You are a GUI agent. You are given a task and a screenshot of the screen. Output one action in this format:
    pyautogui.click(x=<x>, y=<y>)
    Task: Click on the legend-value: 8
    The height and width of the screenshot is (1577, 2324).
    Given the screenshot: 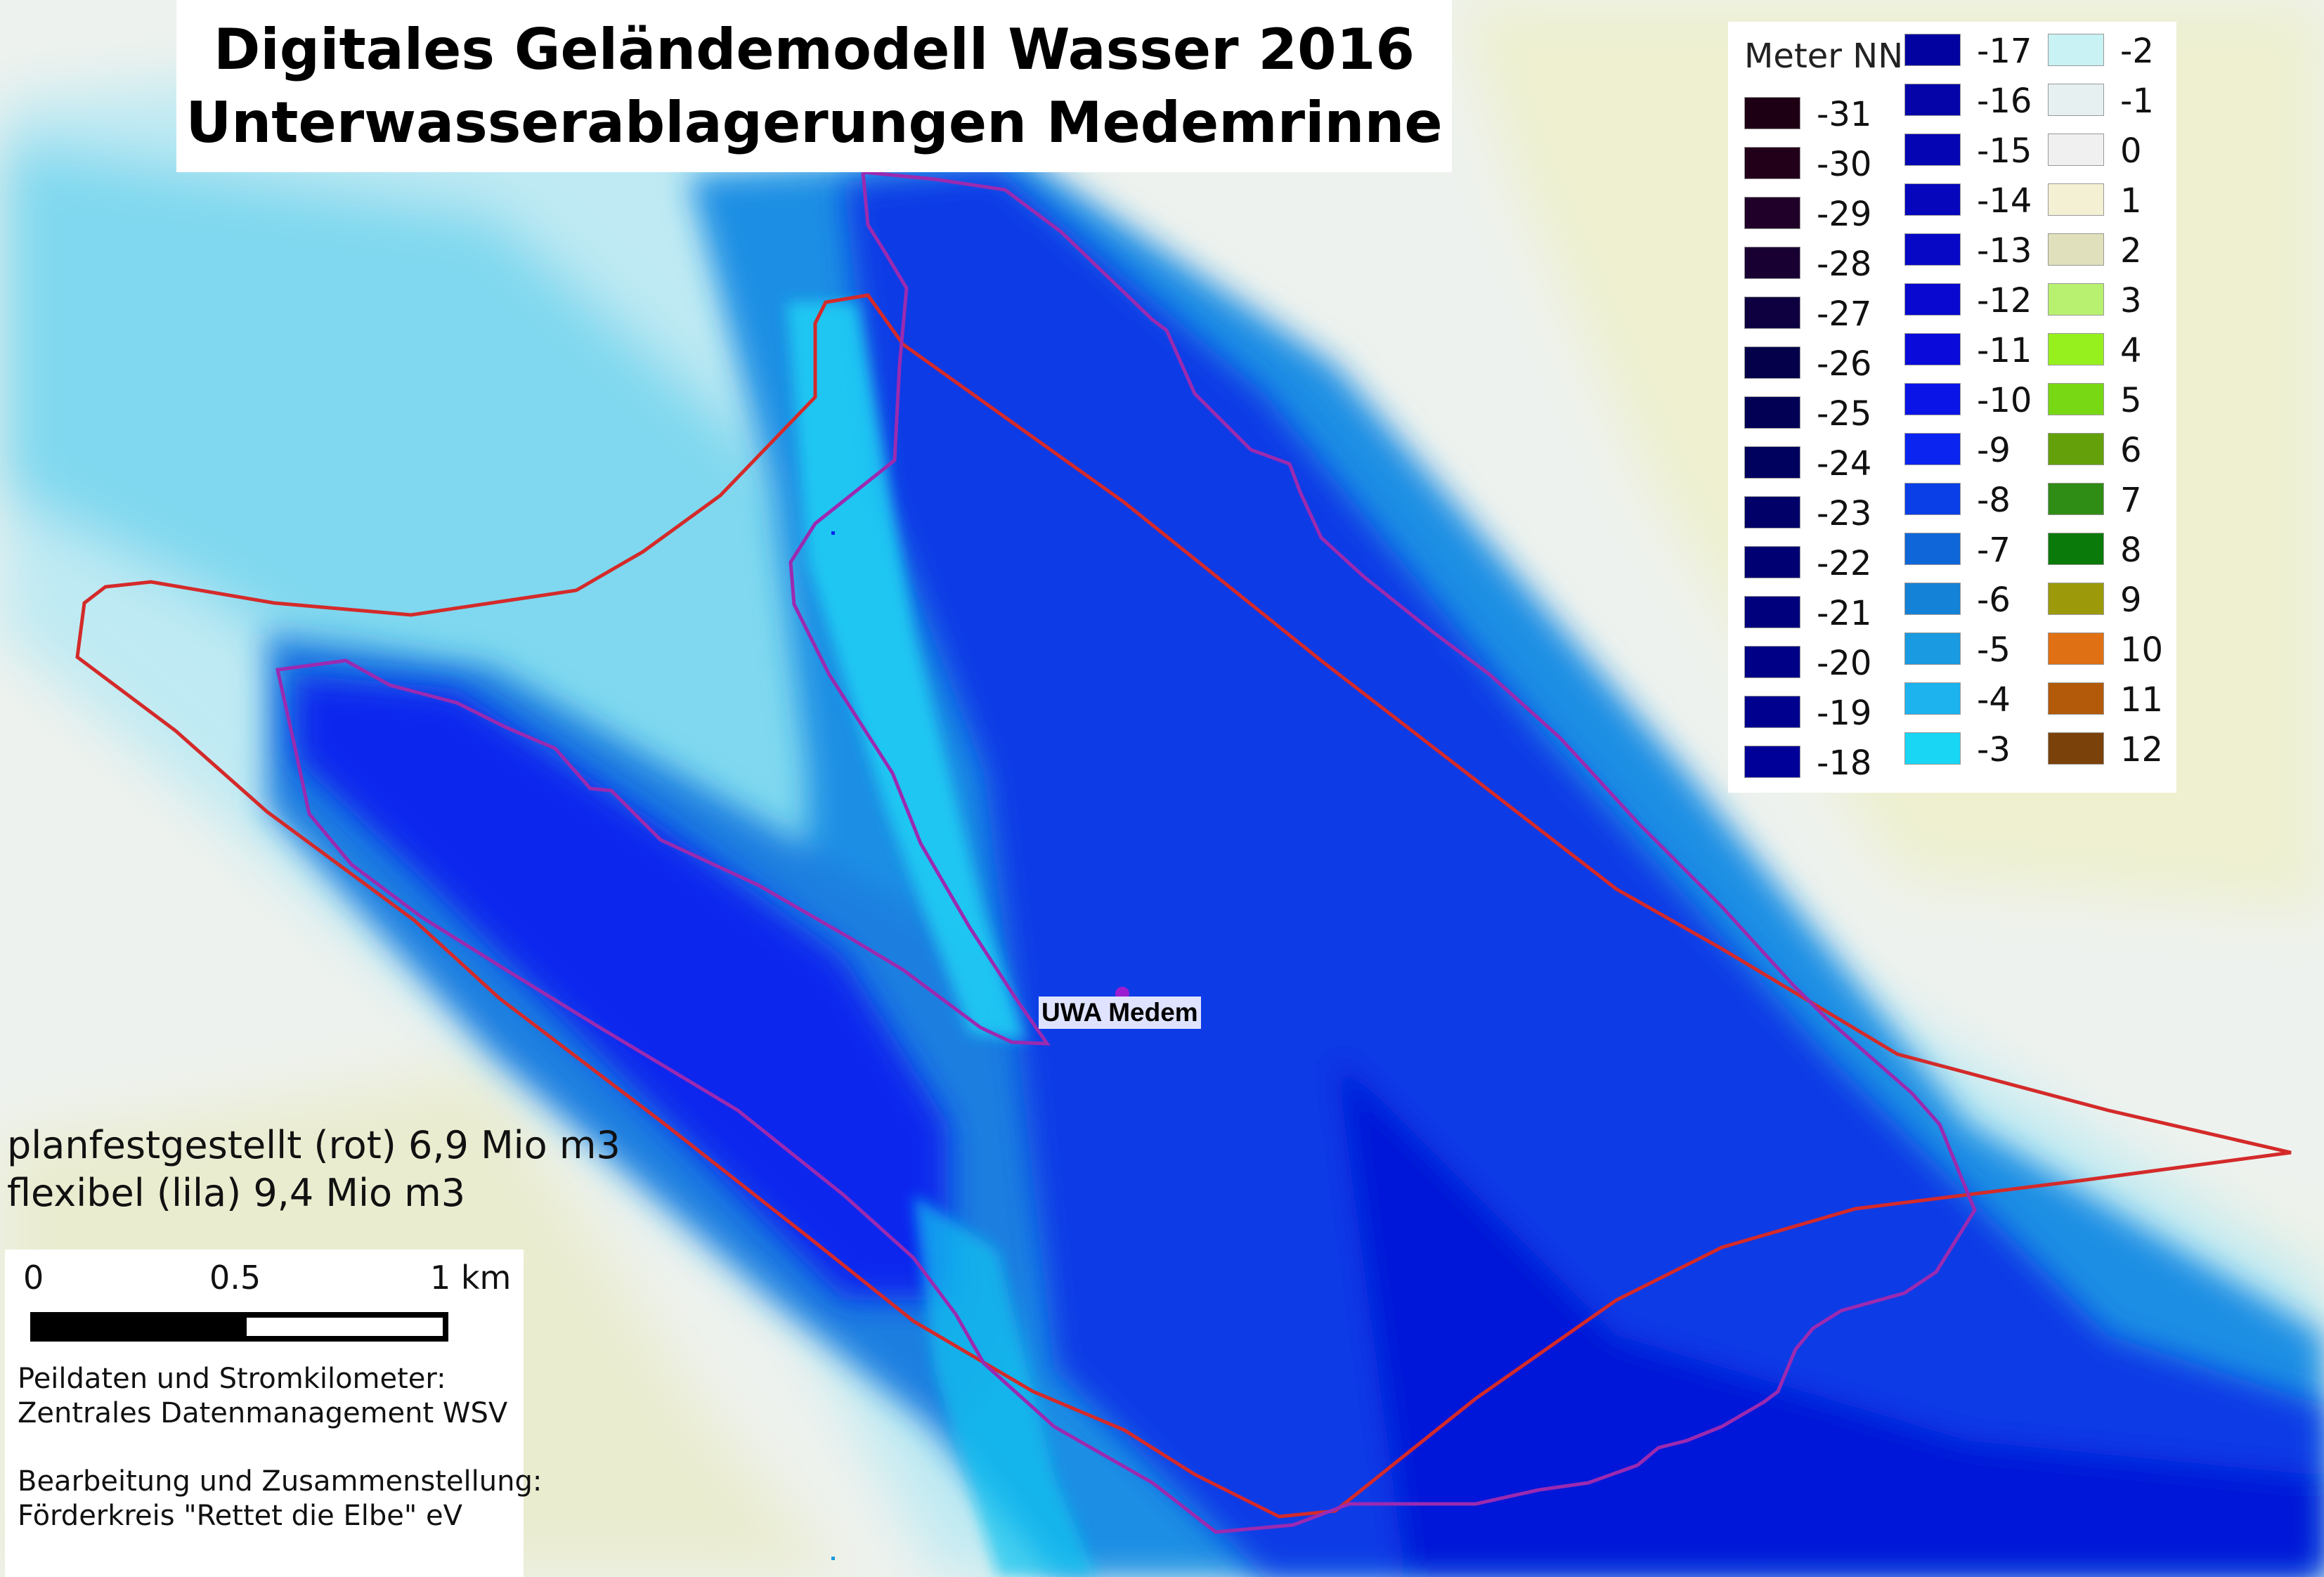 What is the action you would take?
    pyautogui.click(x=2131, y=550)
    